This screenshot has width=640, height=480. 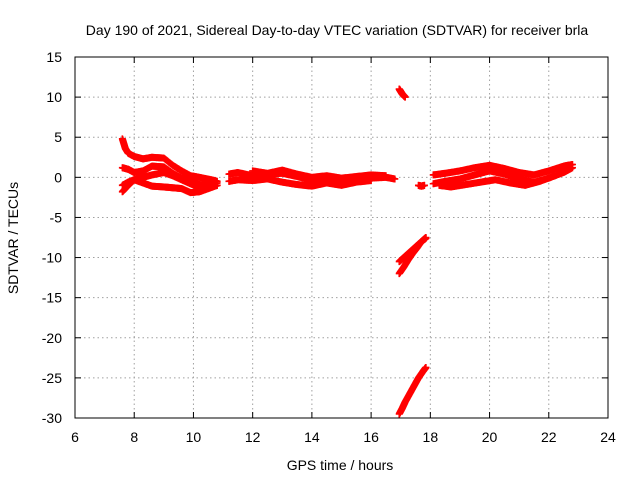 I want to click on x-tick-label: 8, so click(x=134, y=437).